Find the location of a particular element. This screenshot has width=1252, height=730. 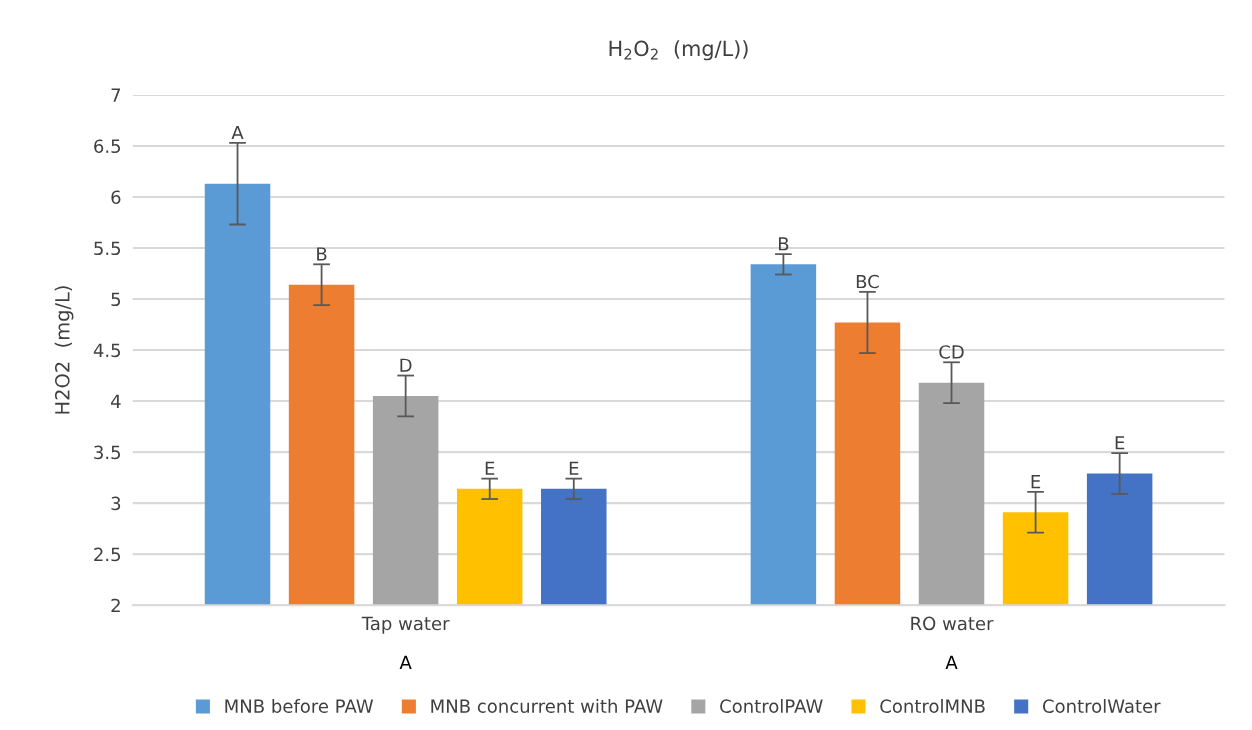

y-tick-label: 3 is located at coordinates (116, 503).